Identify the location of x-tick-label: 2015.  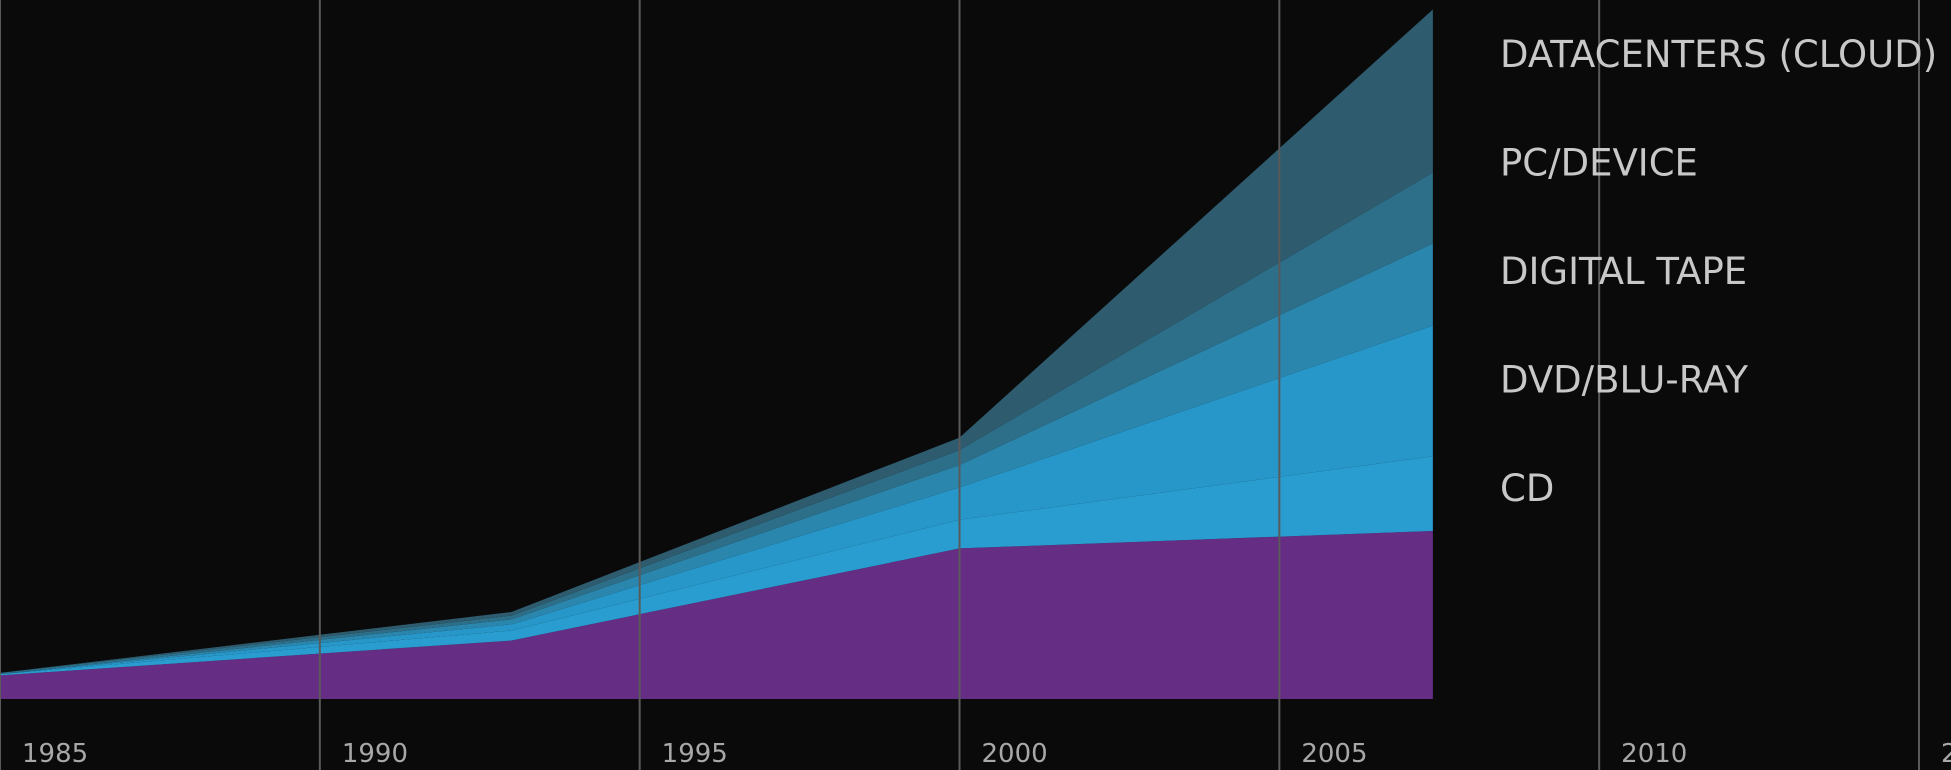
(1946, 754).